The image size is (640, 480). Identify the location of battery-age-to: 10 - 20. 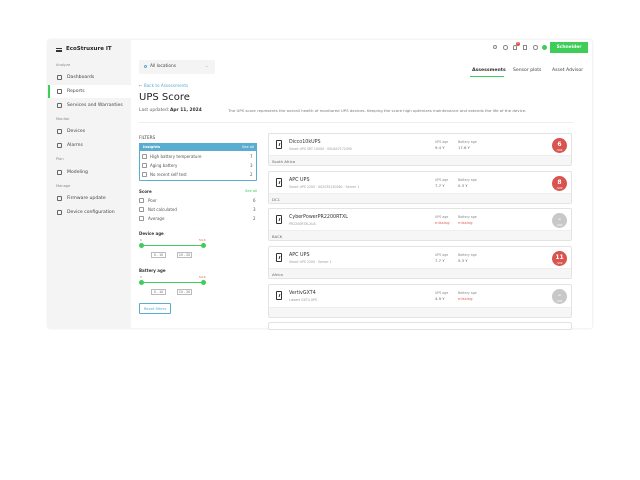
(184, 292).